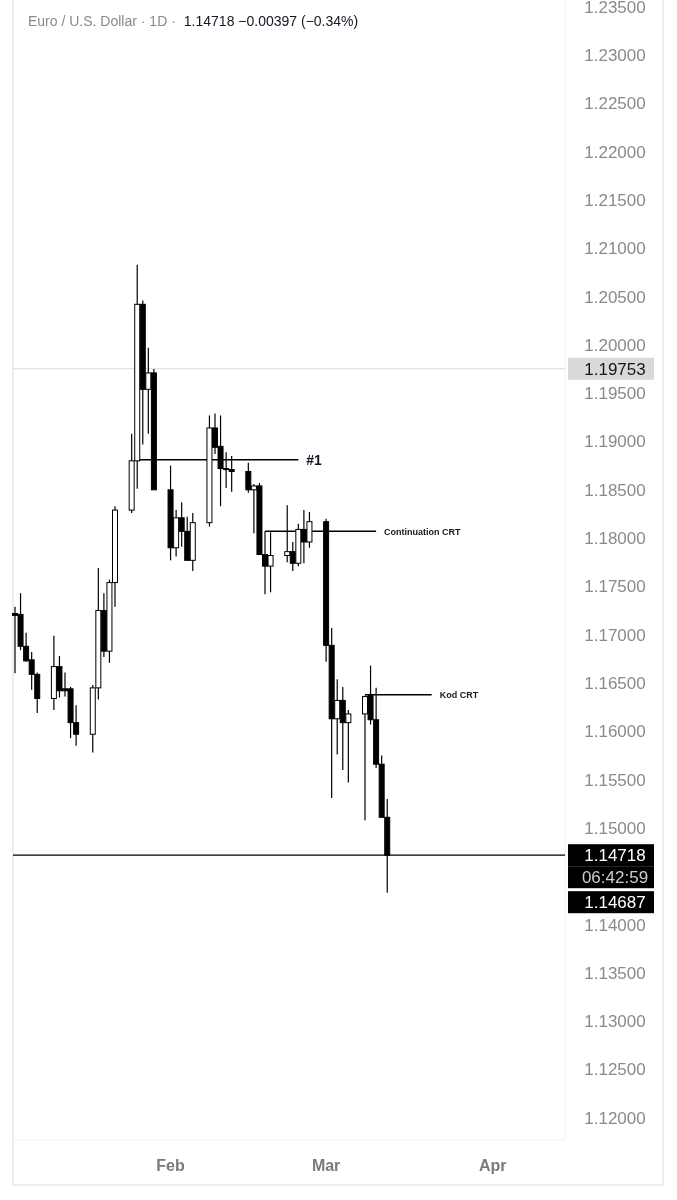 This screenshot has width=677, height=1200. Describe the element at coordinates (615, 903) in the screenshot. I see `text: 1.14687` at that location.